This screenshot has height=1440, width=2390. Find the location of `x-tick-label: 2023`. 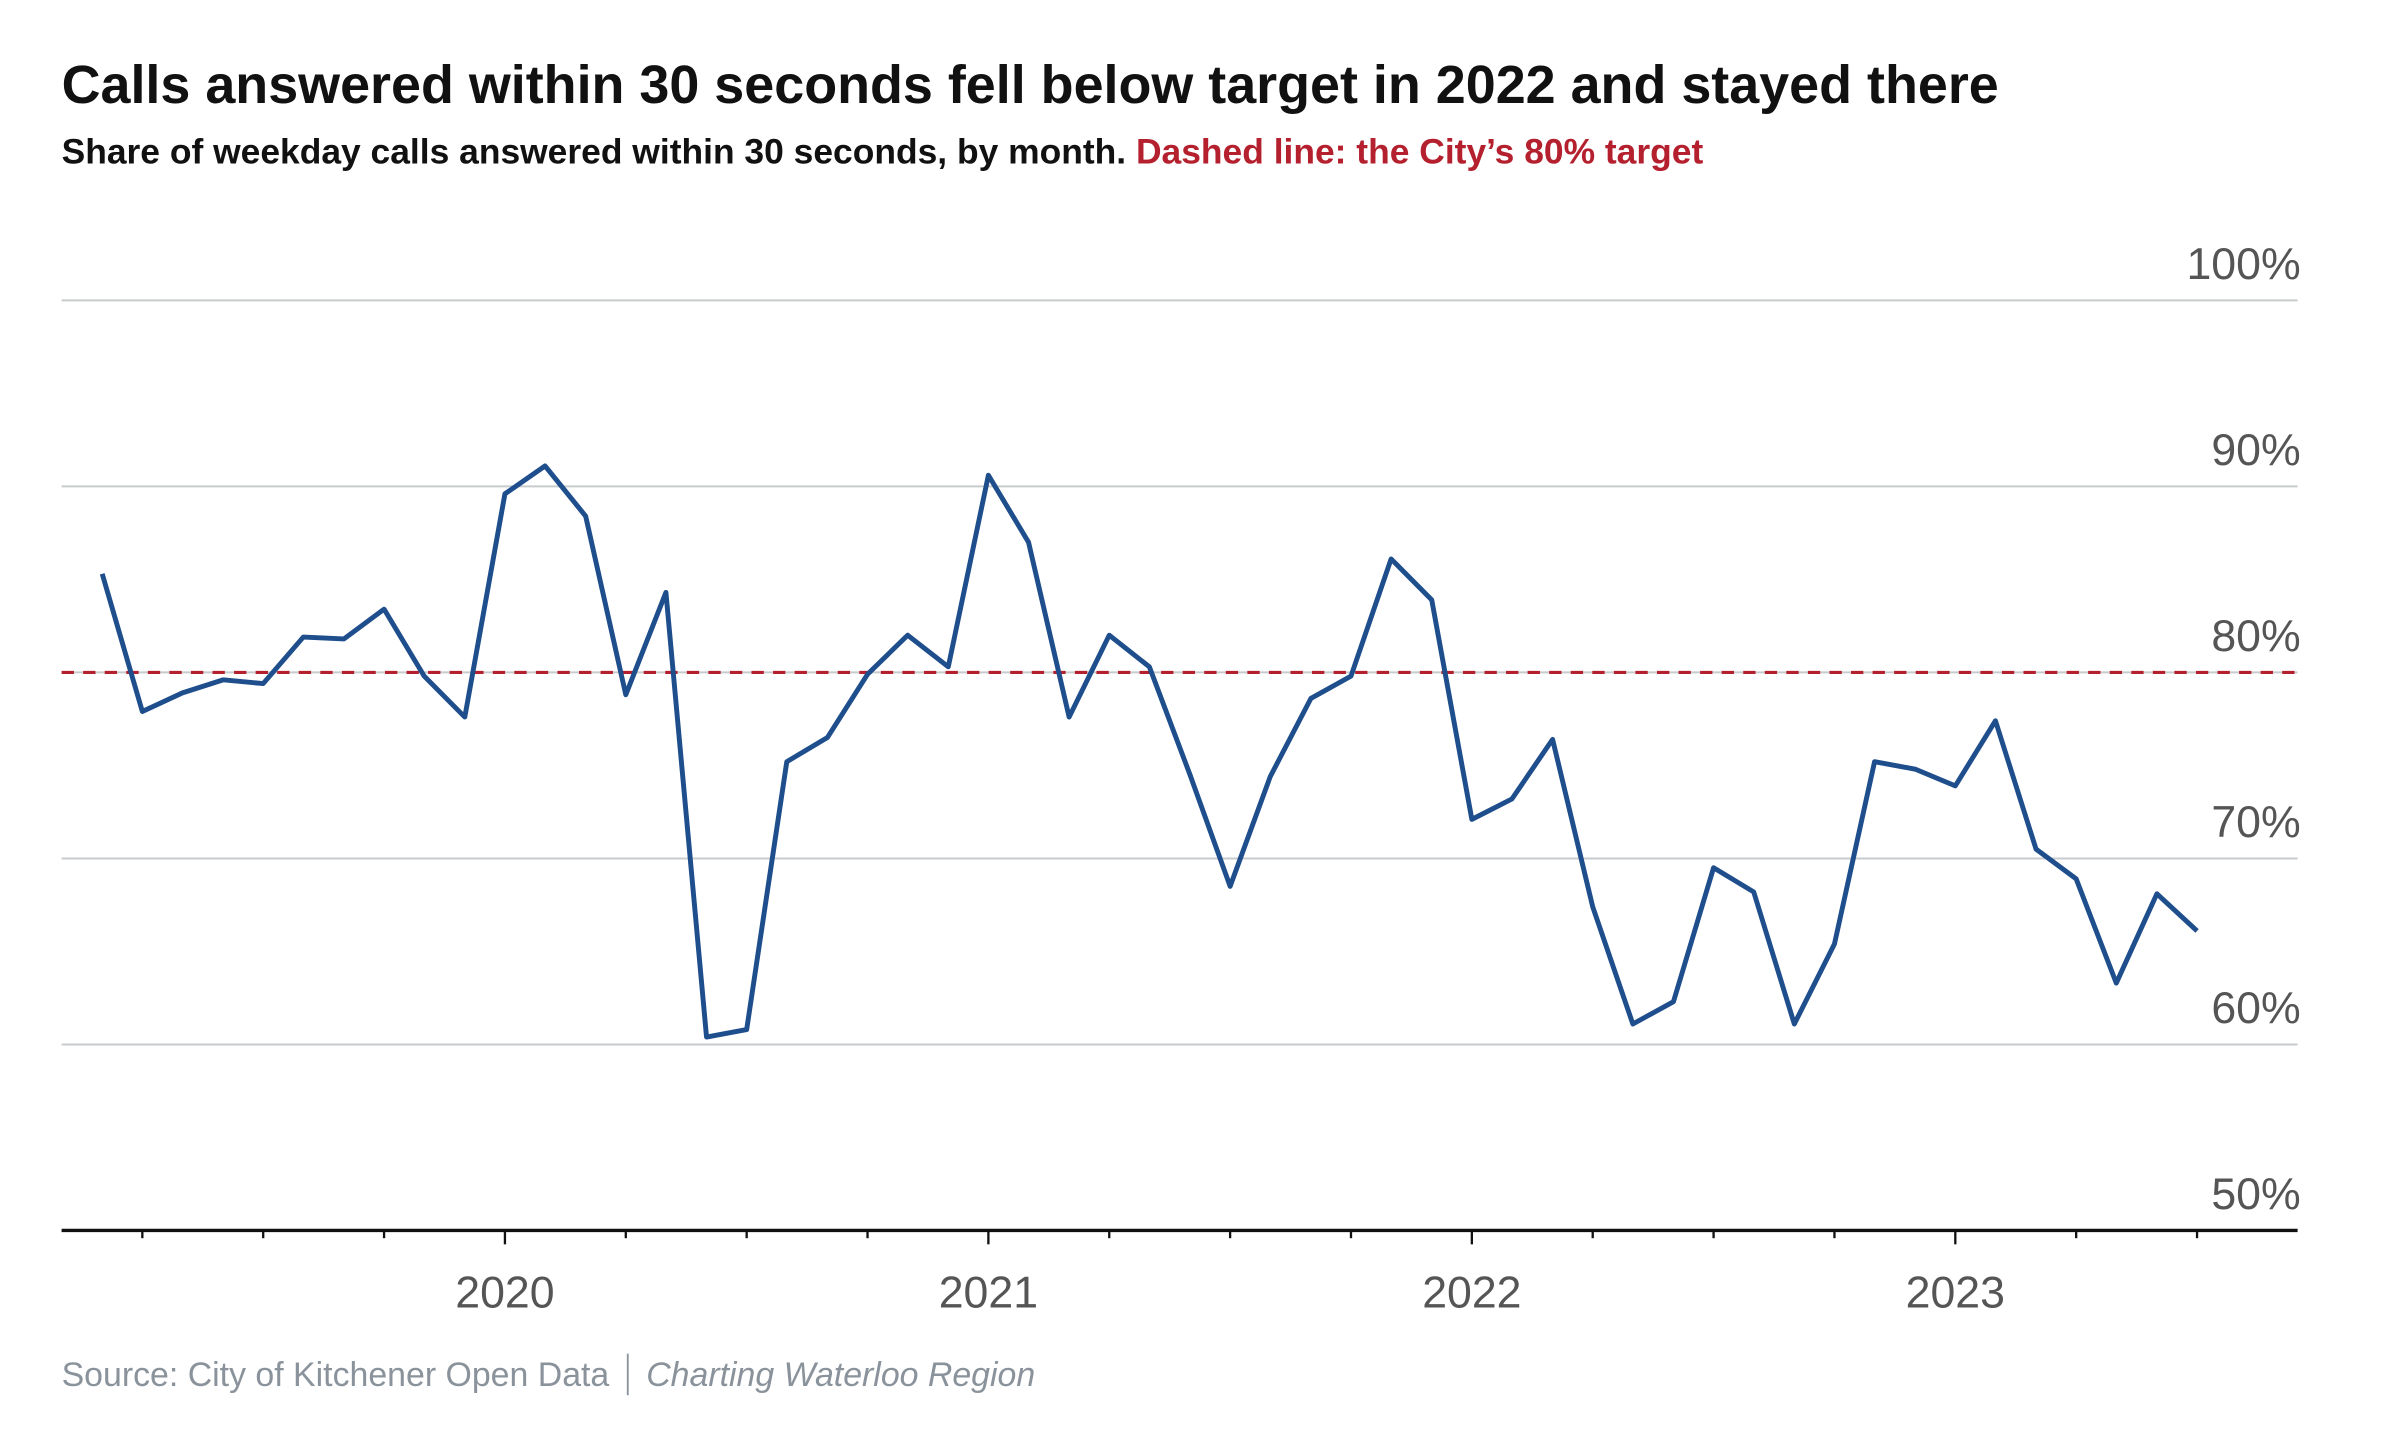

x-tick-label: 2023 is located at coordinates (1955, 1292).